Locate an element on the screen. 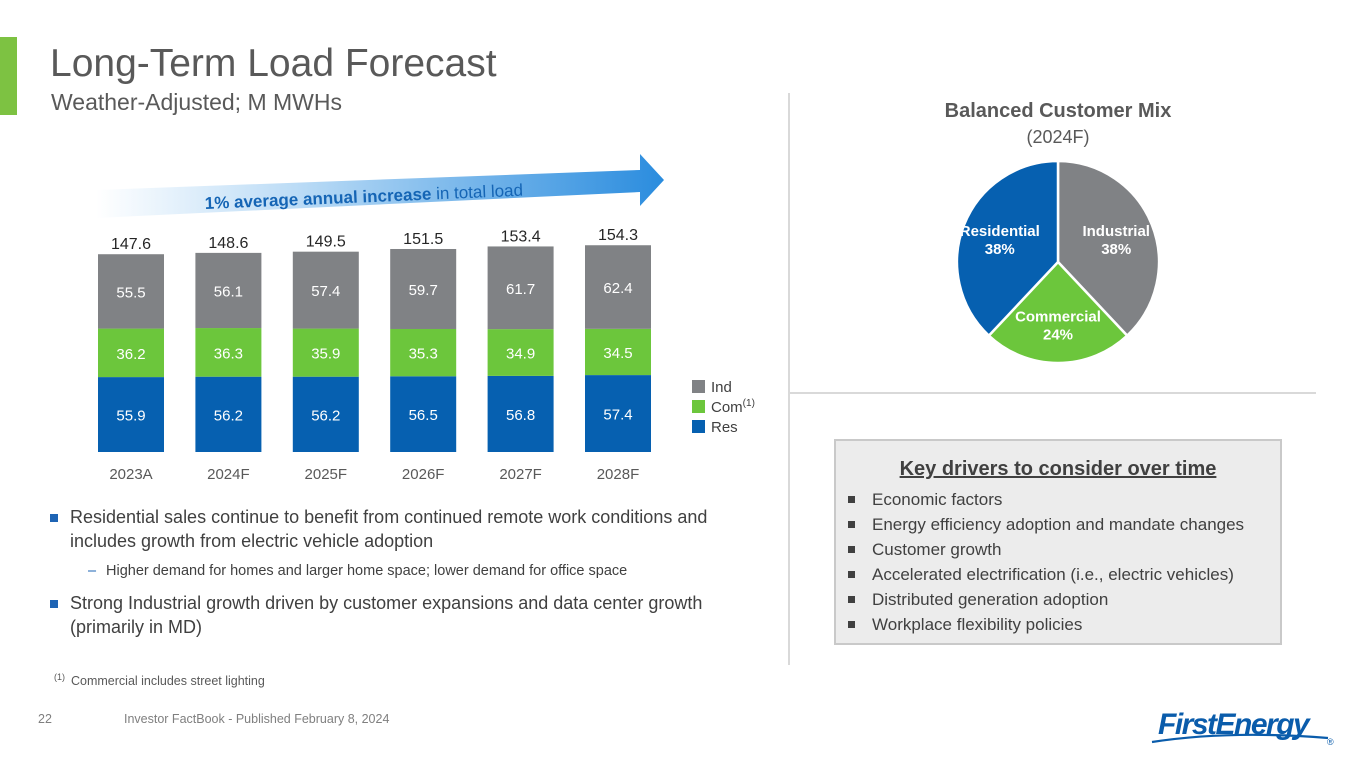  legend-label-res: Res is located at coordinates (724, 427).